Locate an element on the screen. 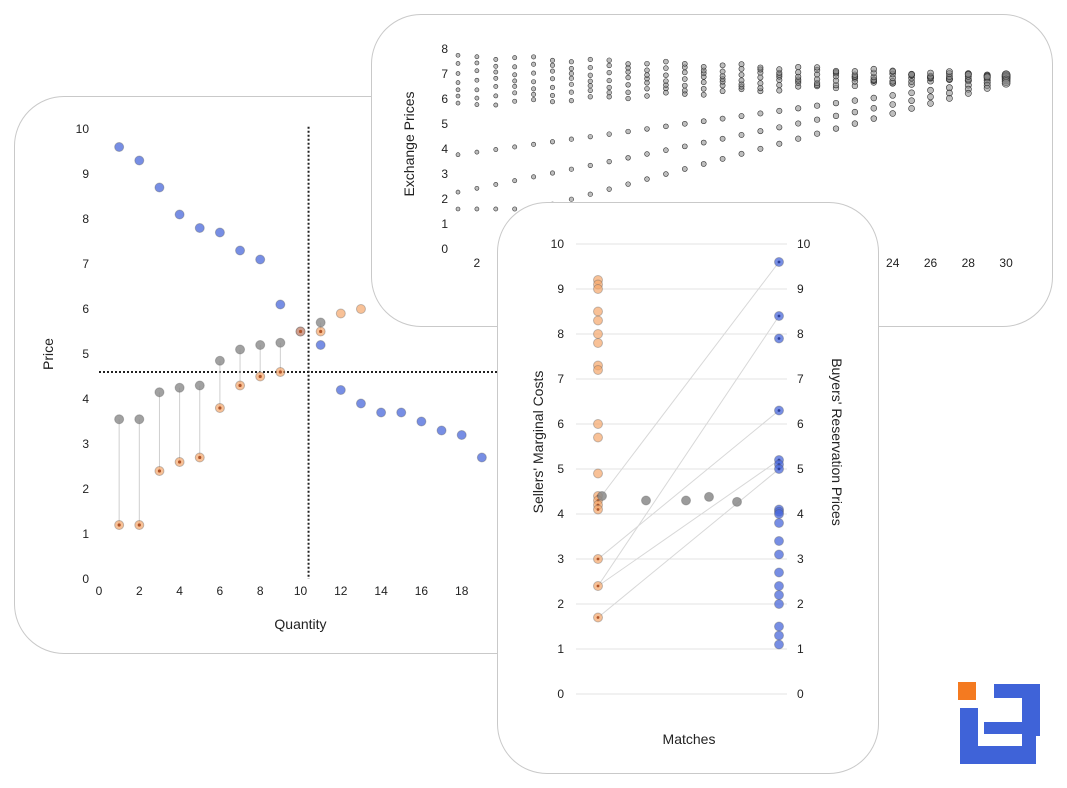 The height and width of the screenshot is (788, 1067). x-tick-label: 6 is located at coordinates (220, 591).